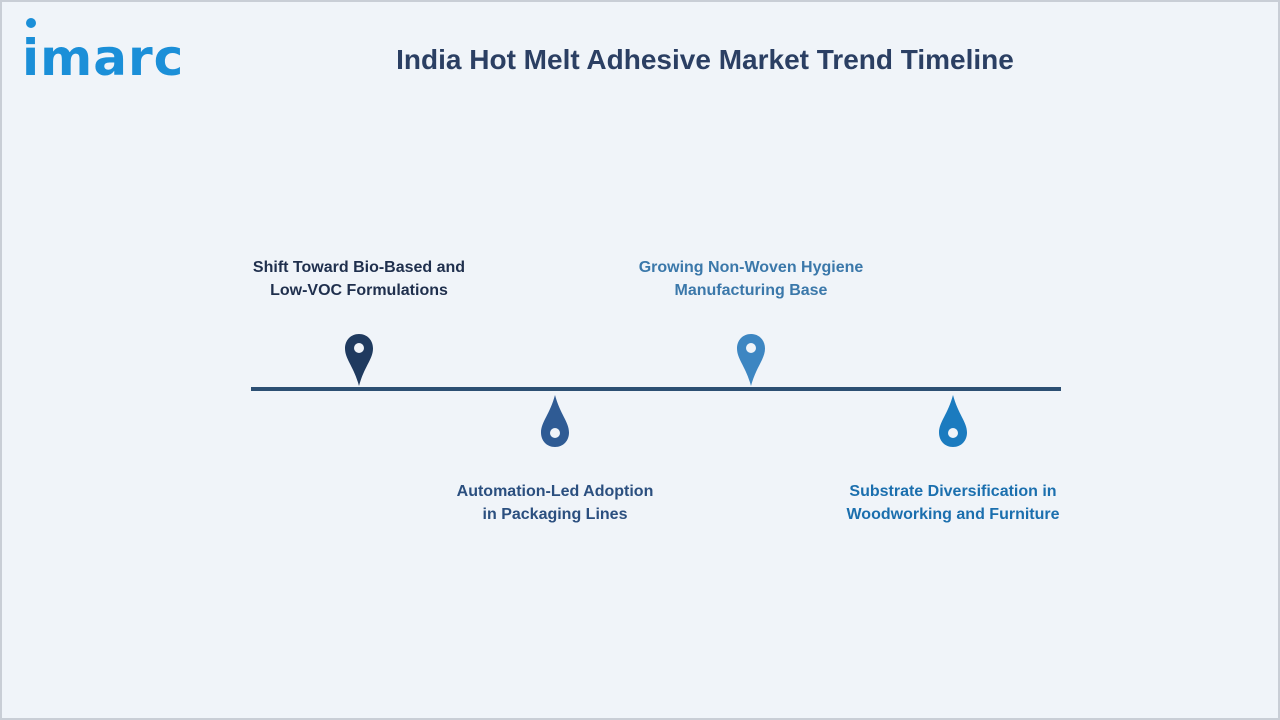  Describe the element at coordinates (555, 491) in the screenshot. I see `label-line: Automation-Led Adoption` at that location.